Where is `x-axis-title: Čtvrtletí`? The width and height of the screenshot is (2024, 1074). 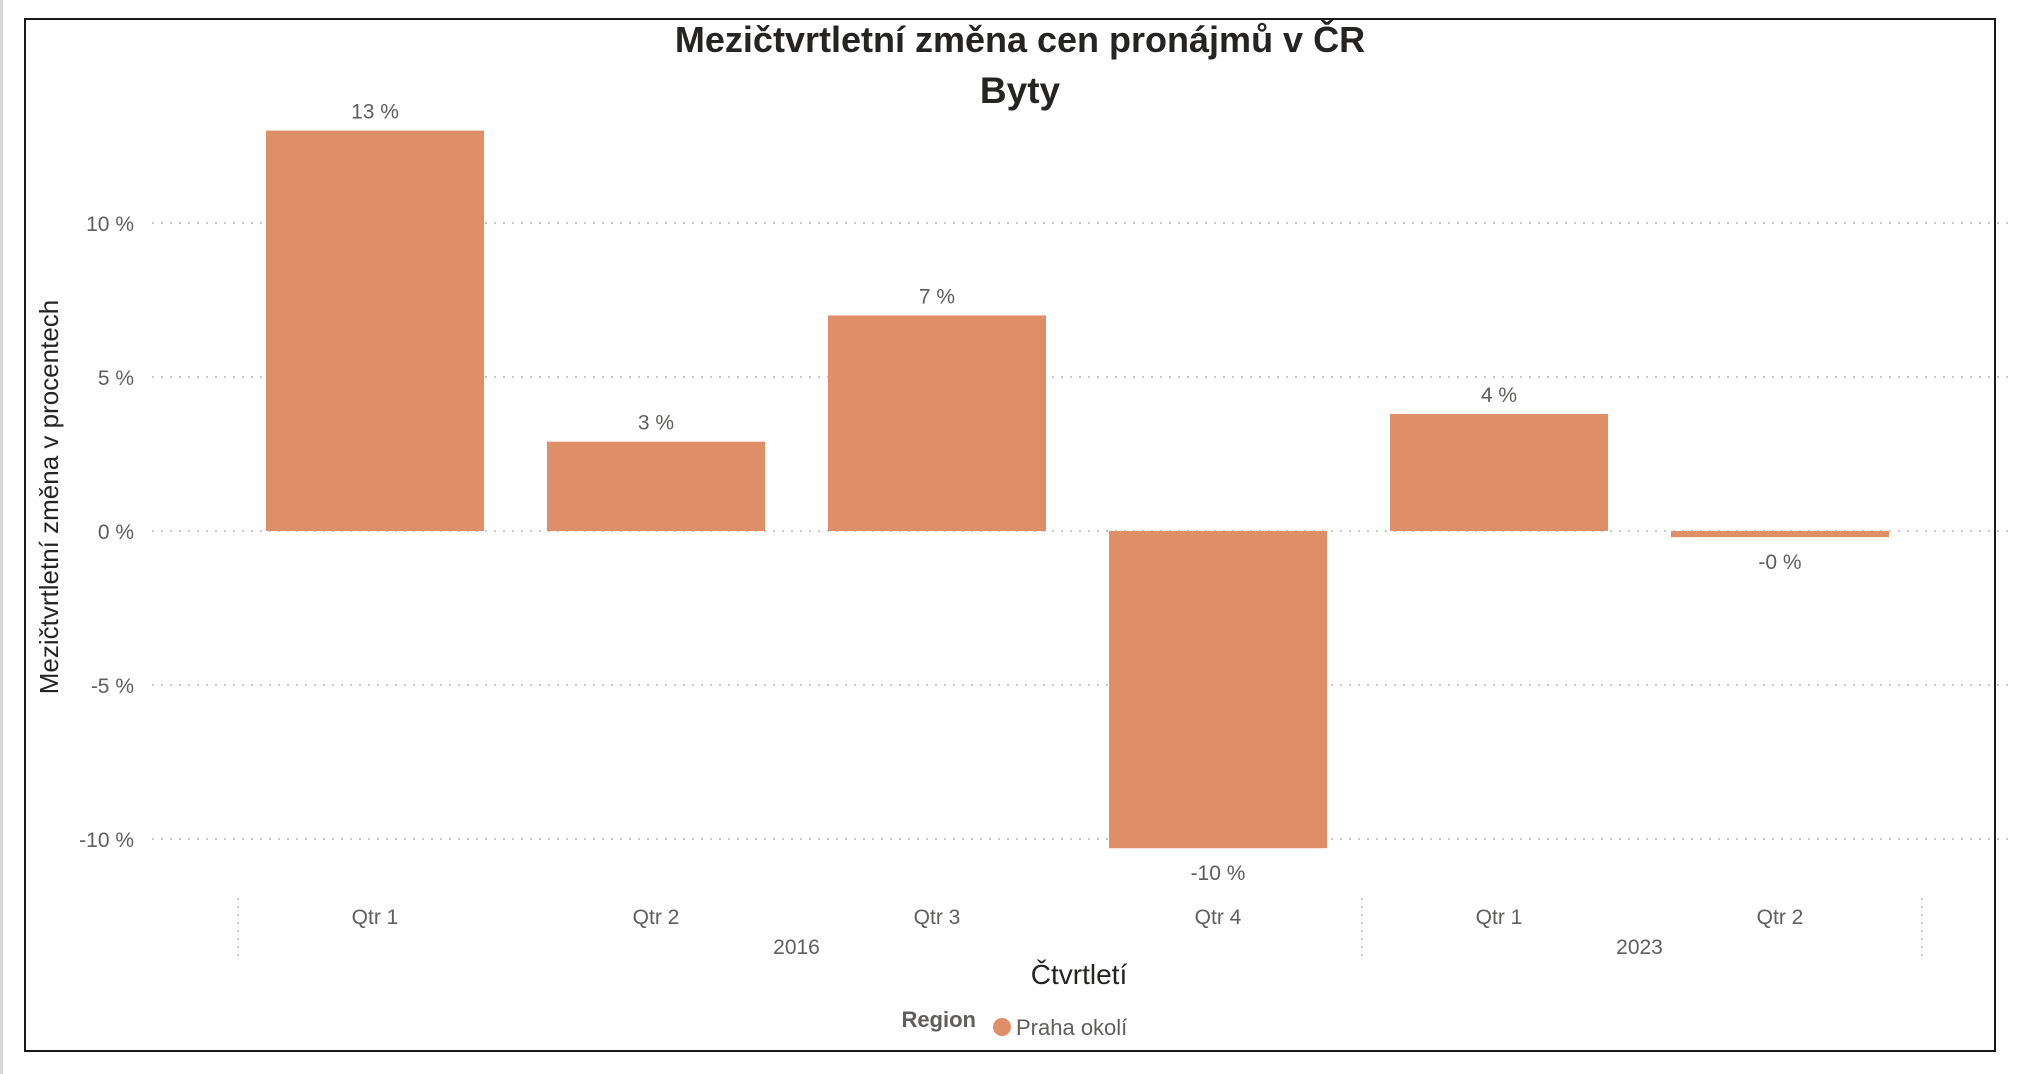
x-axis-title: Čtvrtletí is located at coordinates (1079, 974).